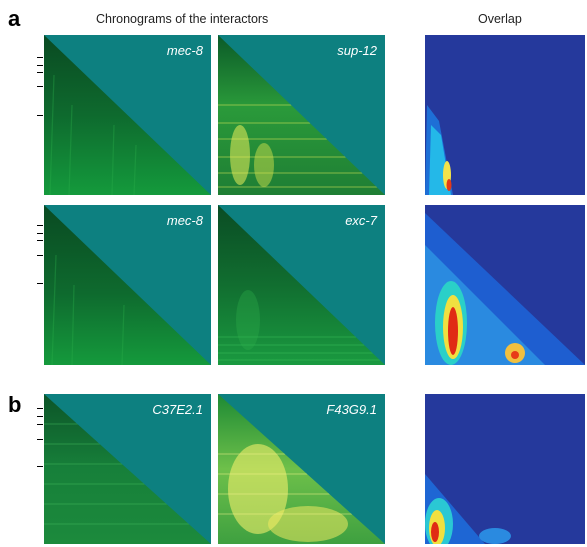  What do you see at coordinates (41, 469) in the screenshot?
I see `row3-ticks` at bounding box center [41, 469].